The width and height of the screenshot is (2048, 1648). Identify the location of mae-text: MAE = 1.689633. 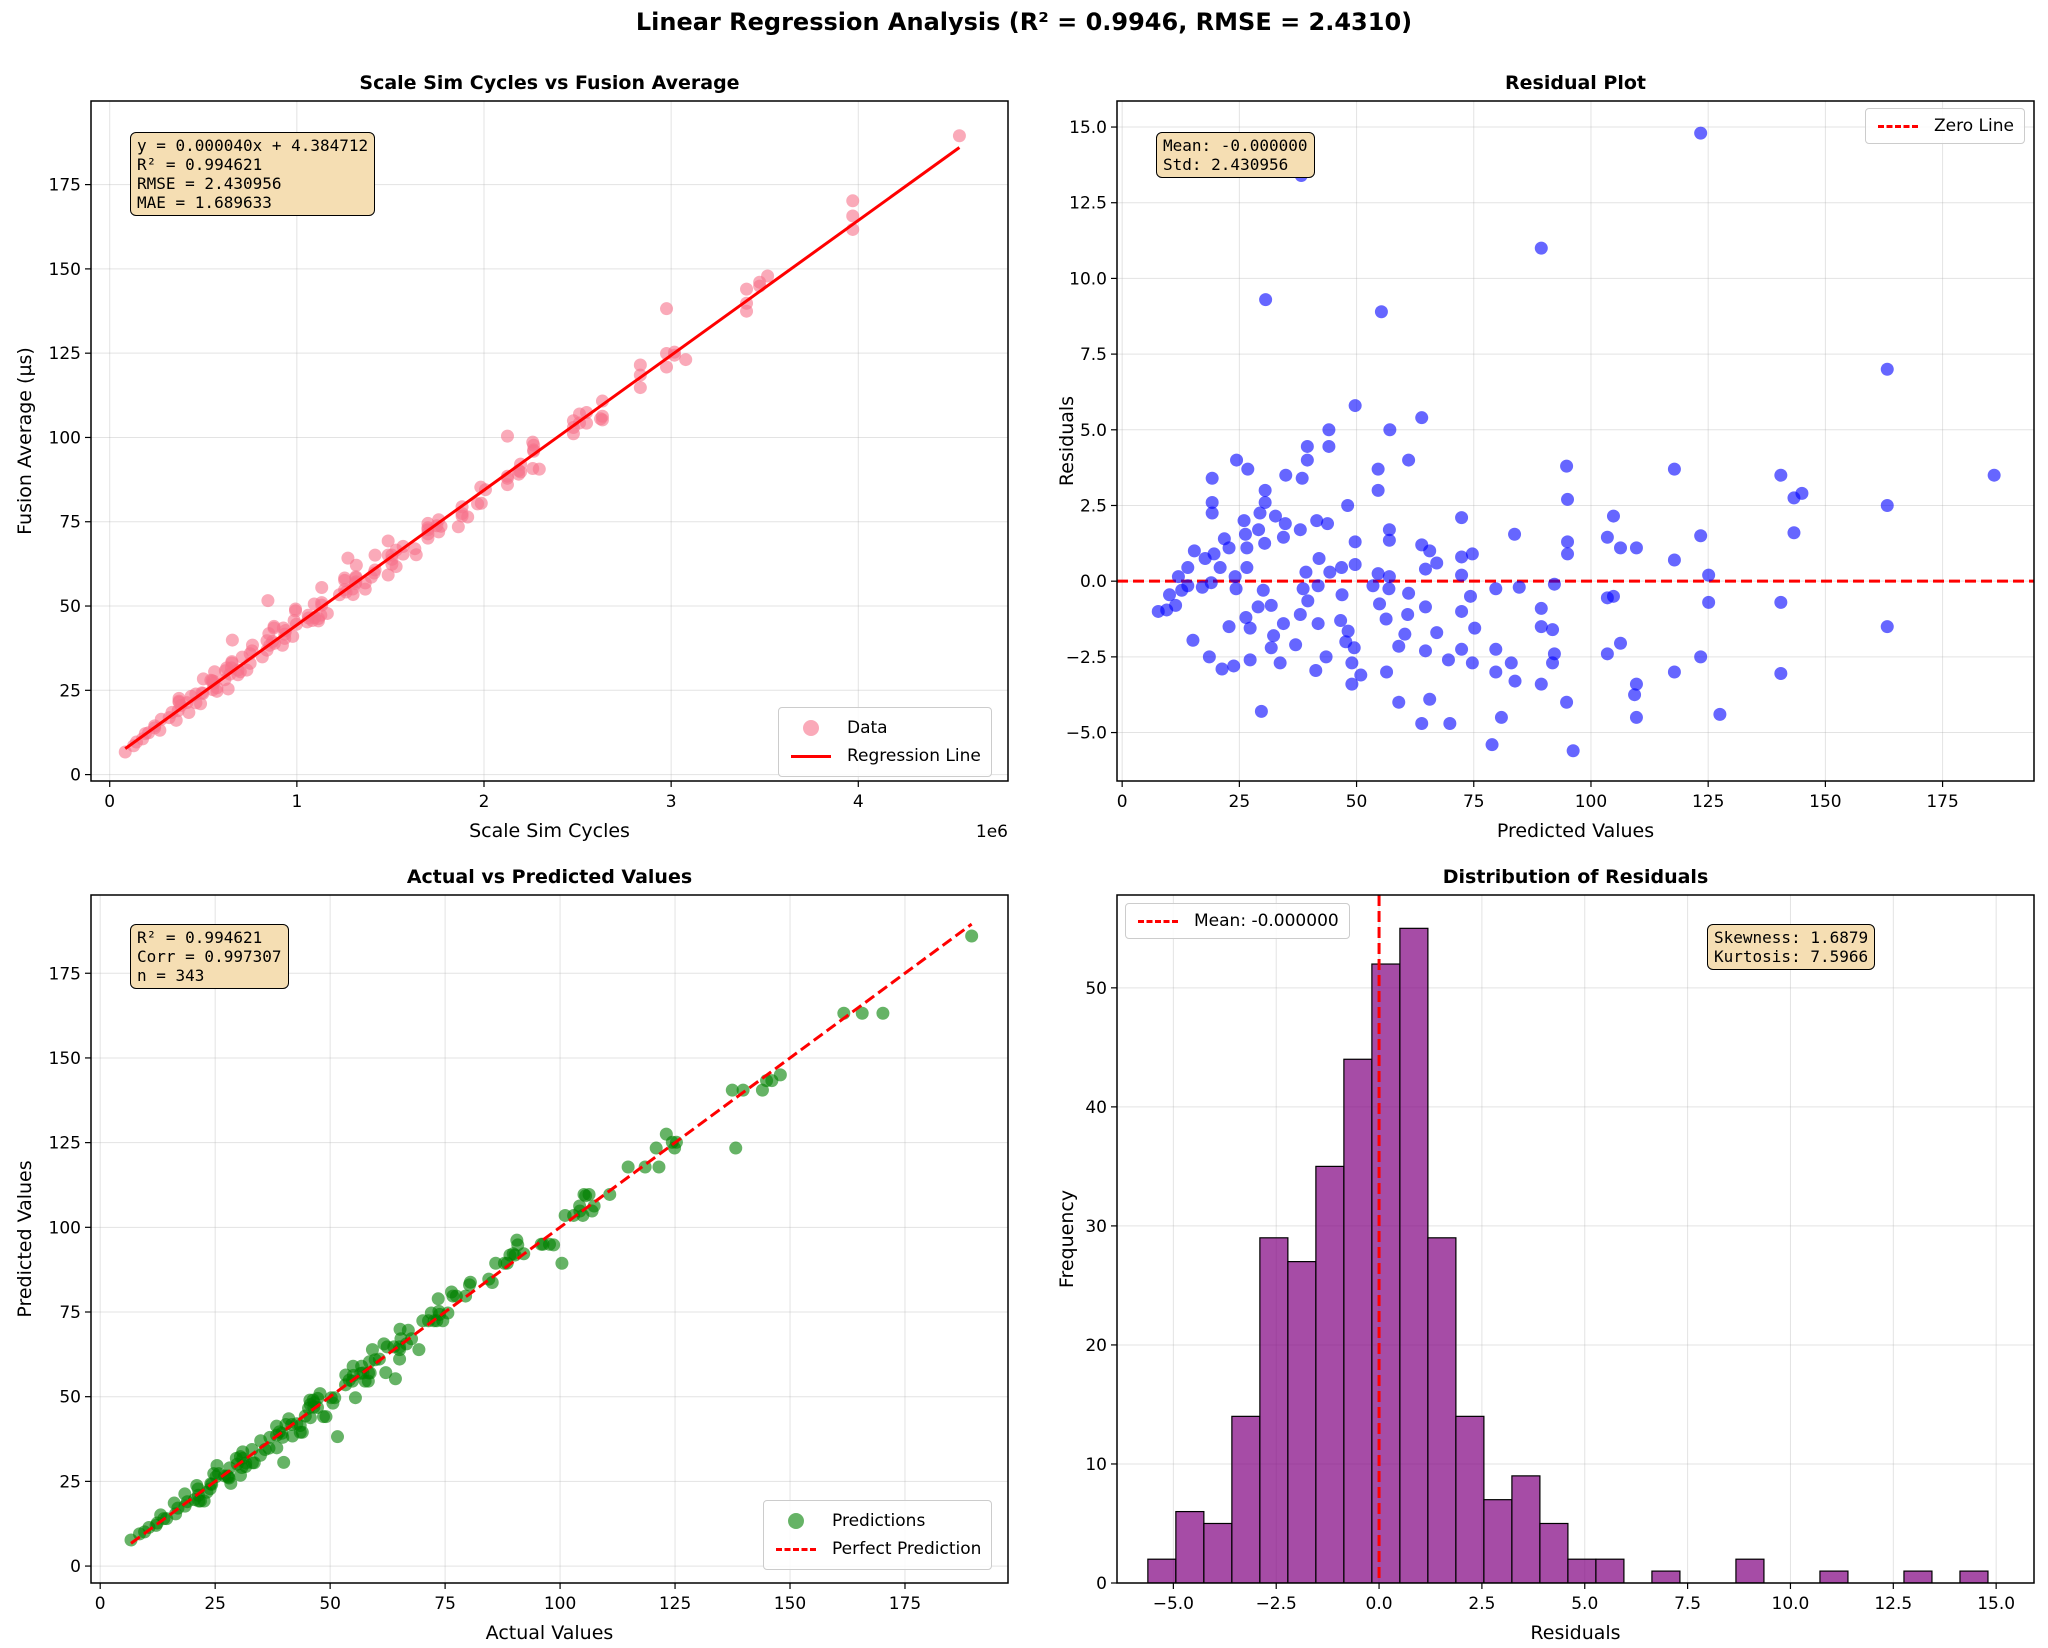
(204, 202).